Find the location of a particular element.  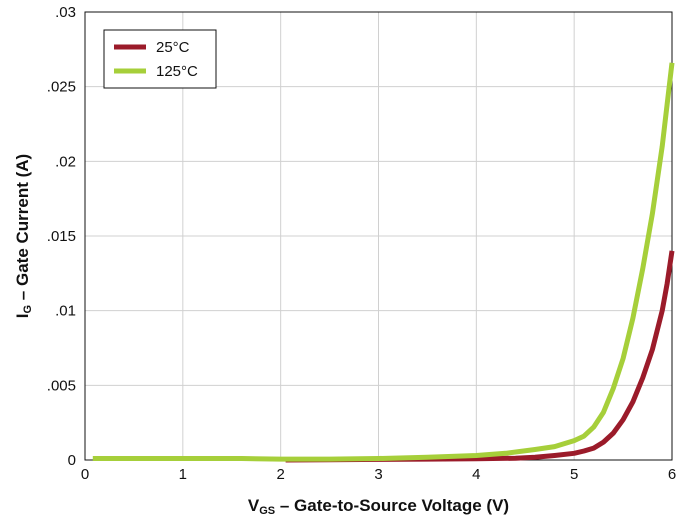

y-axis-label: IG – Gate Current (A) is located at coordinates (23, 236).